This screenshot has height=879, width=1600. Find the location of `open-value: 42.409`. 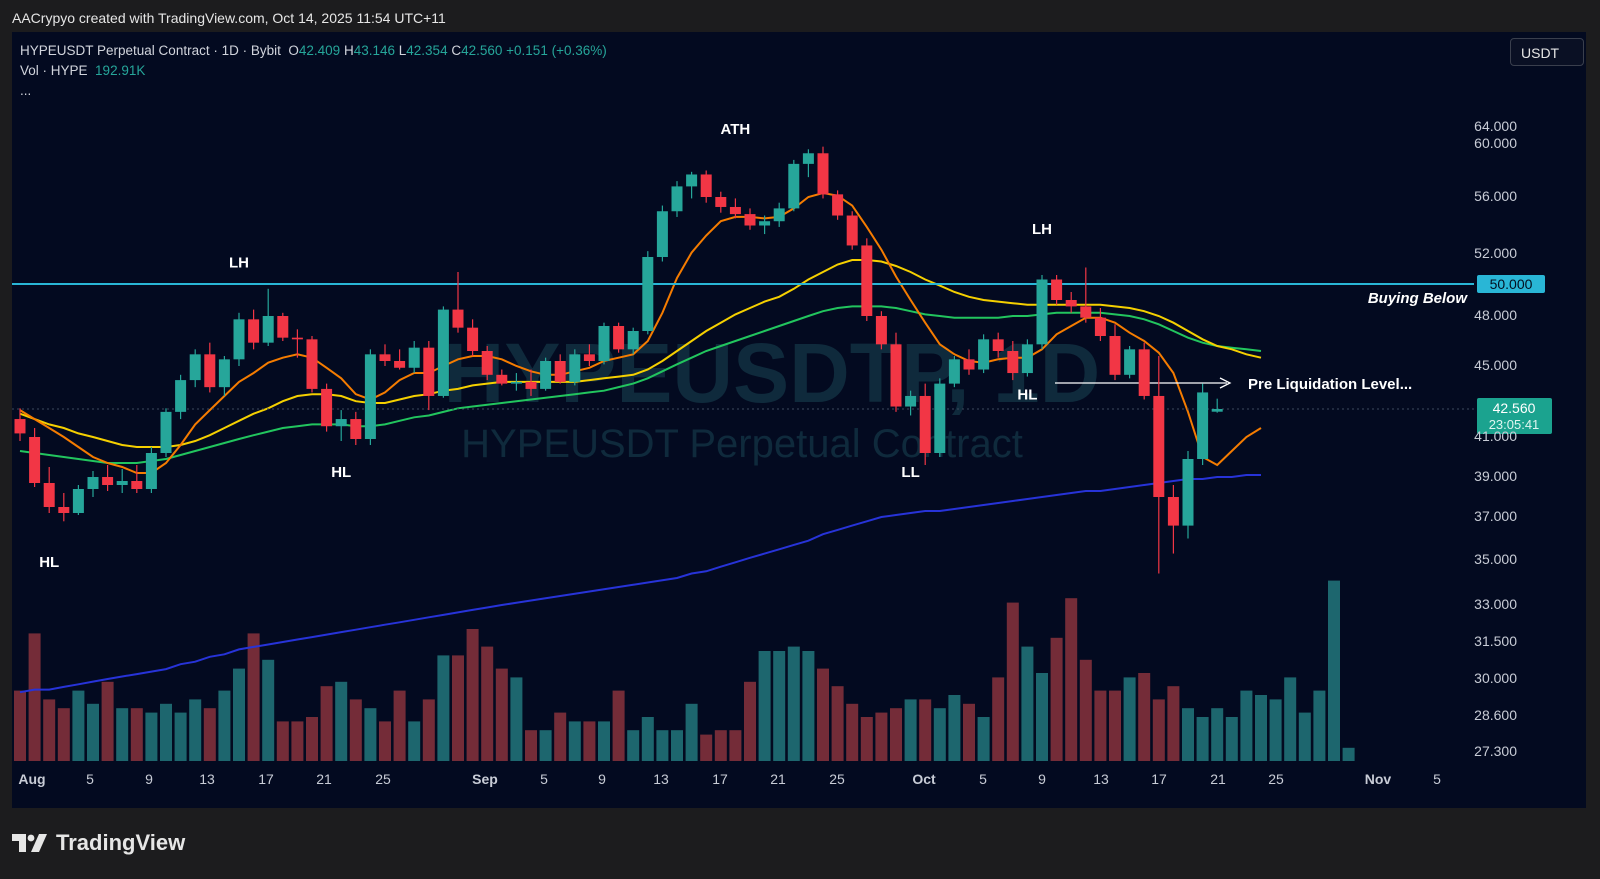

open-value: 42.409 is located at coordinates (319, 50).